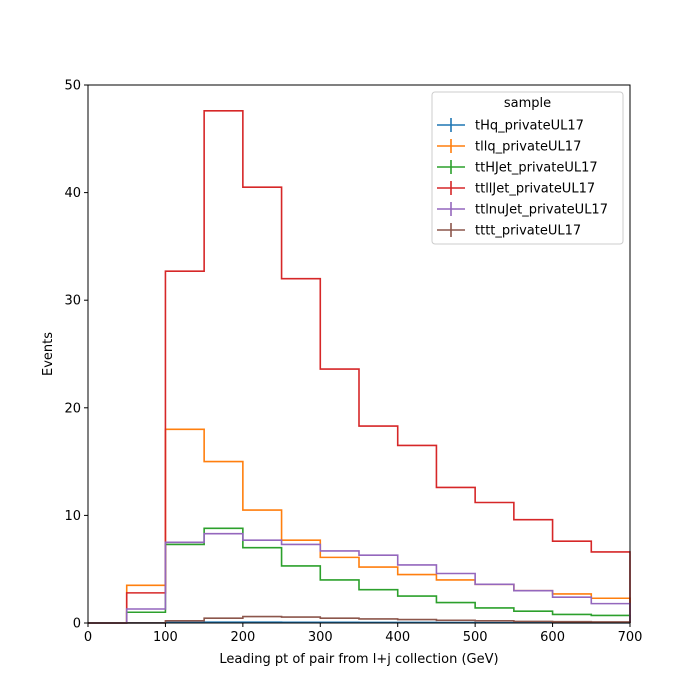 This screenshot has height=700, width=700. I want to click on legend-label-5: tttt_privateUL17, so click(528, 231).